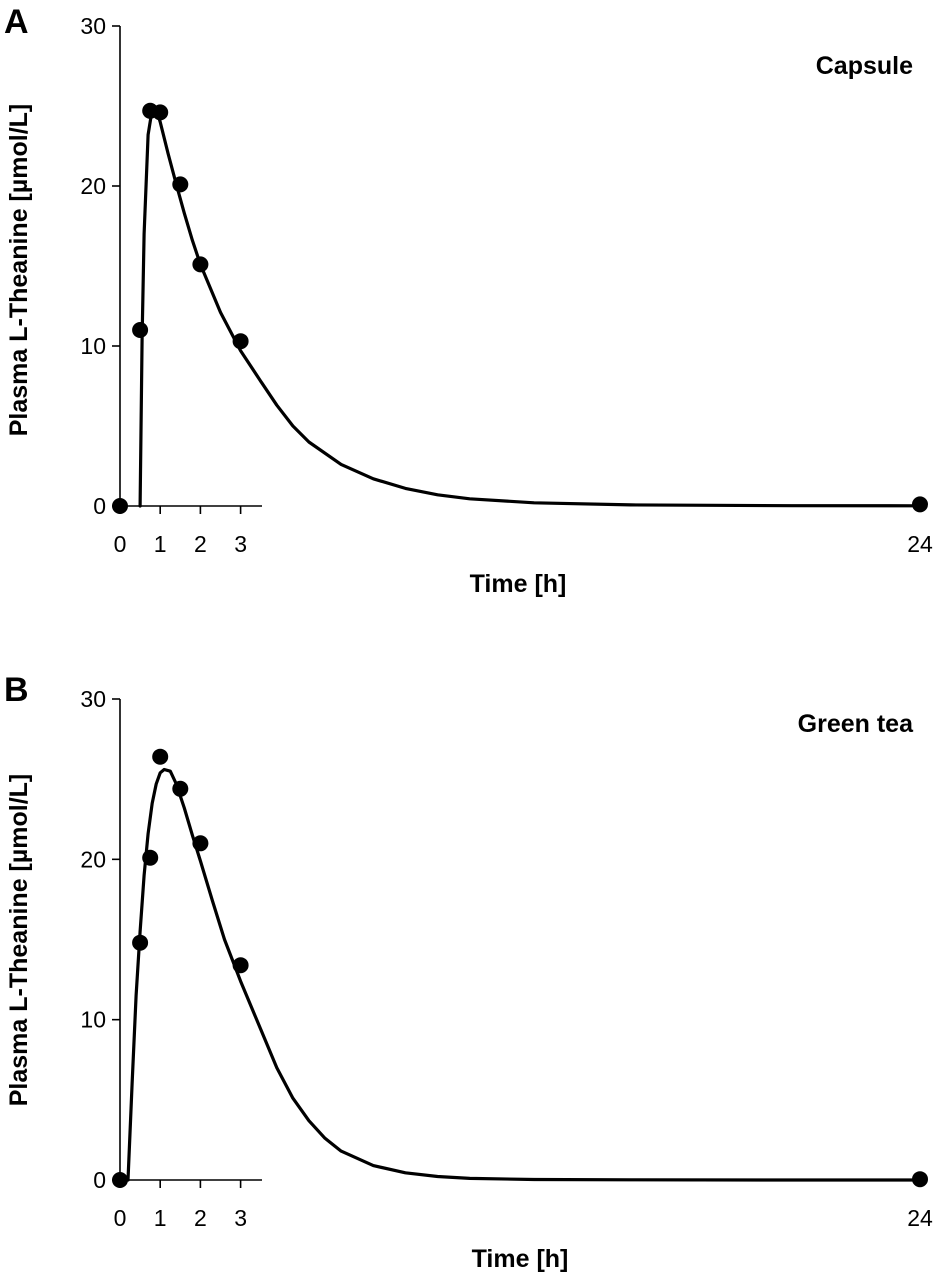 The width and height of the screenshot is (941, 1285). What do you see at coordinates (99, 506) in the screenshot?
I see `panel-a-y-tick-label: 0` at bounding box center [99, 506].